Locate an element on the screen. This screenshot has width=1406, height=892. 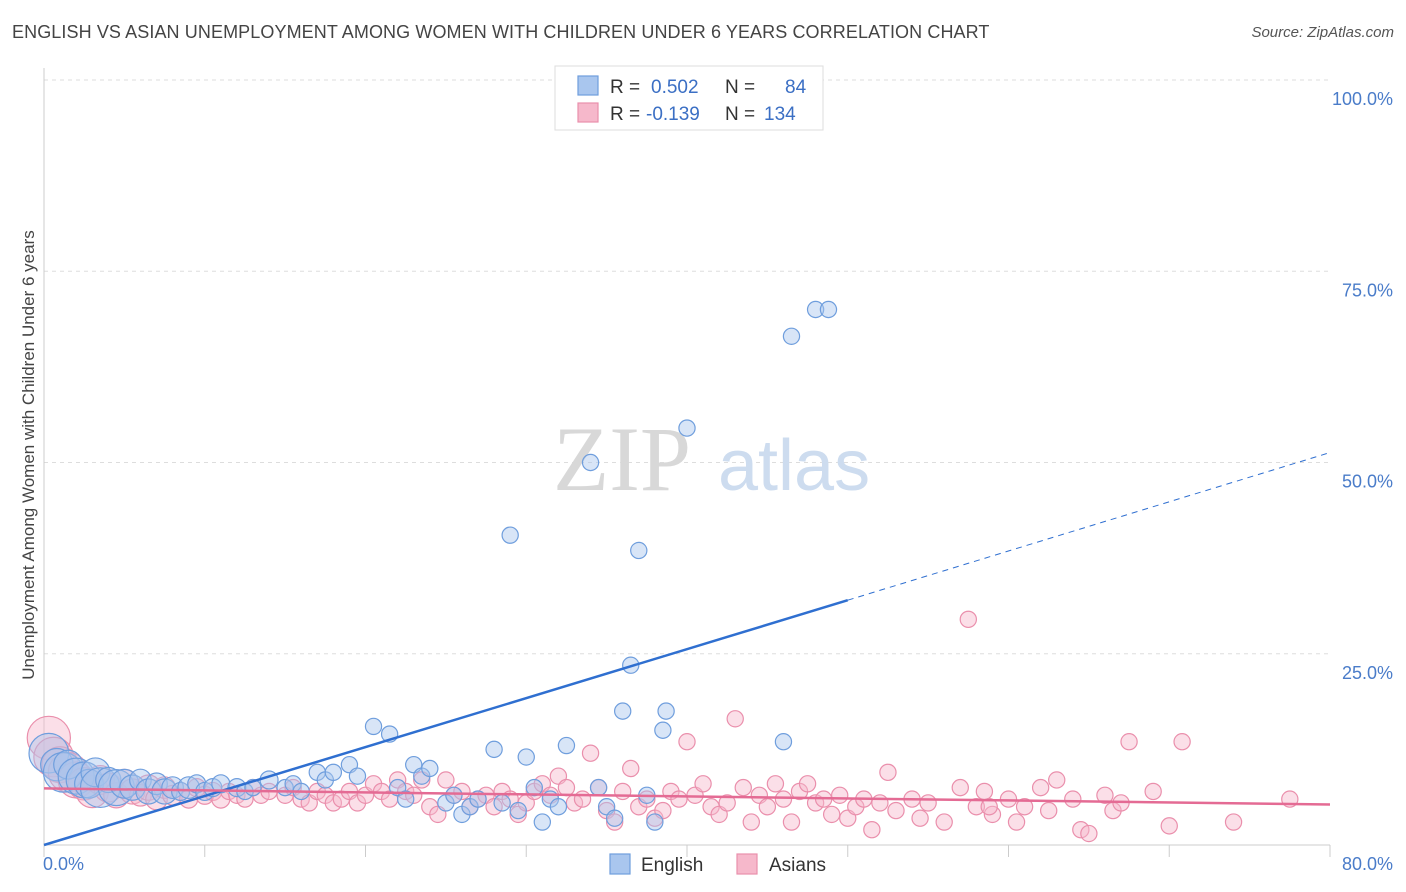
watermark: ZIP atlas is located at coordinates (711, 459).